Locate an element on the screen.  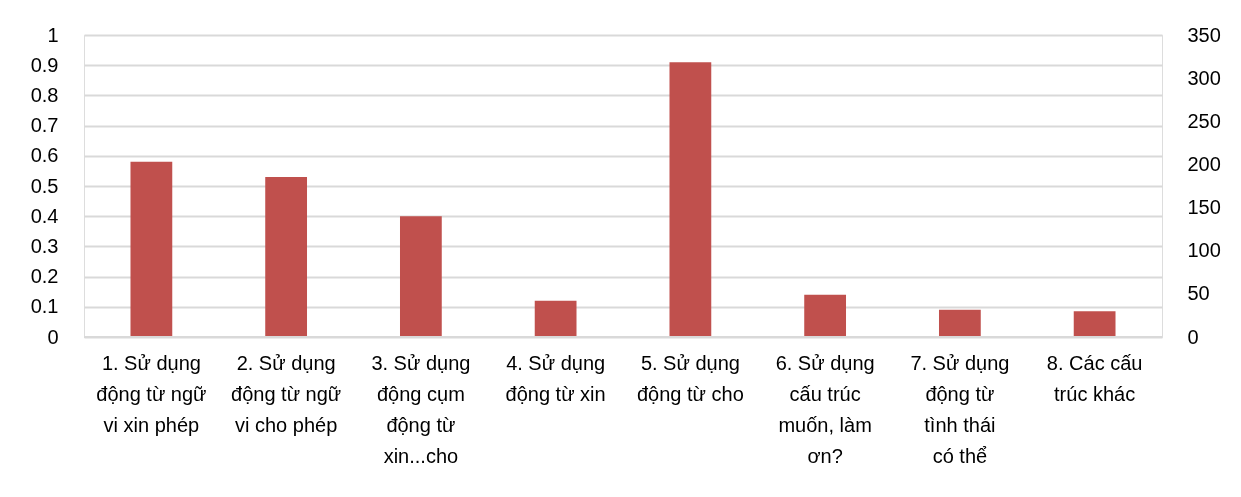
y-tick-label: 0.8 is located at coordinates (44, 94).